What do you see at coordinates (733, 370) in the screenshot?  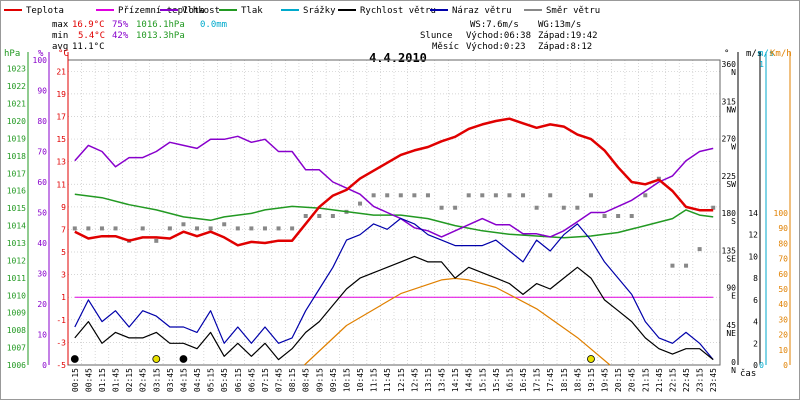 I see `tick-label-dir-compass: N` at bounding box center [733, 370].